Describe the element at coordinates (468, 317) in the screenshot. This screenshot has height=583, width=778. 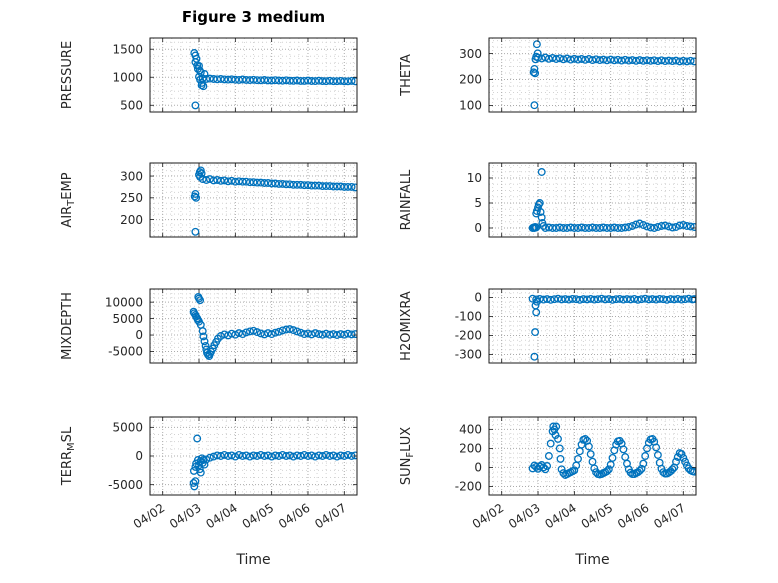
I see `svg-text: -100` at that location.